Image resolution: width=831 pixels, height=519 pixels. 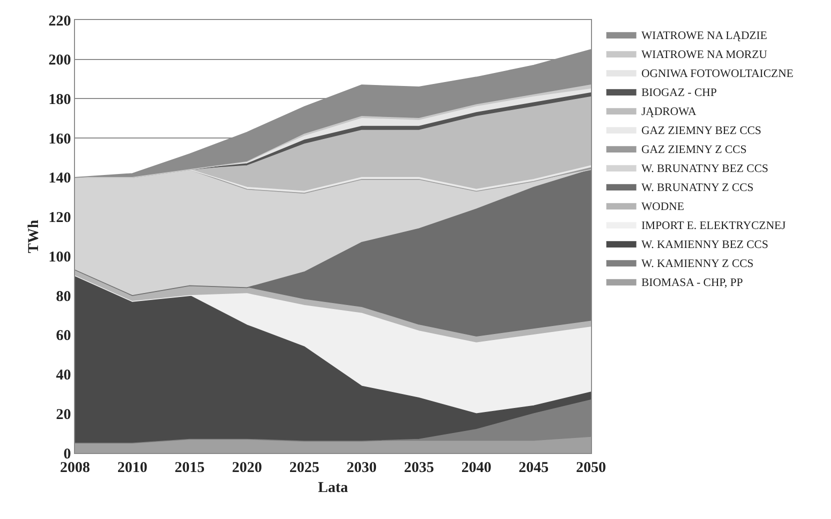 I want to click on legend-label: W. KAMIENNY BEZ CCS, so click(x=704, y=244).